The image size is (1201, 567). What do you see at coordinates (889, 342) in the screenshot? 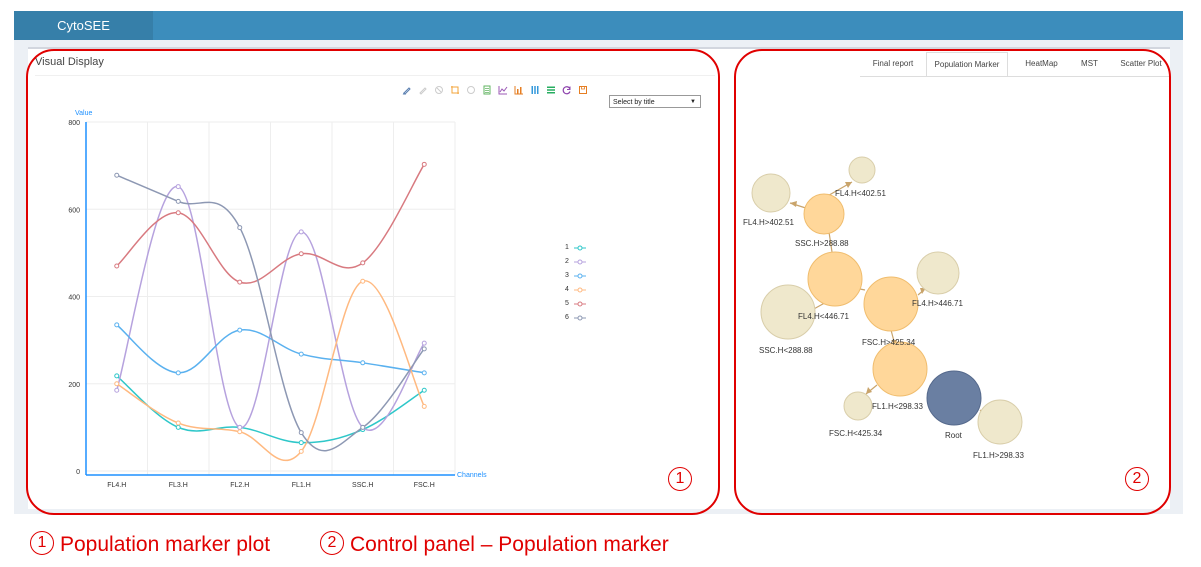
I see `node-label: FSC.H>425.34` at bounding box center [889, 342].